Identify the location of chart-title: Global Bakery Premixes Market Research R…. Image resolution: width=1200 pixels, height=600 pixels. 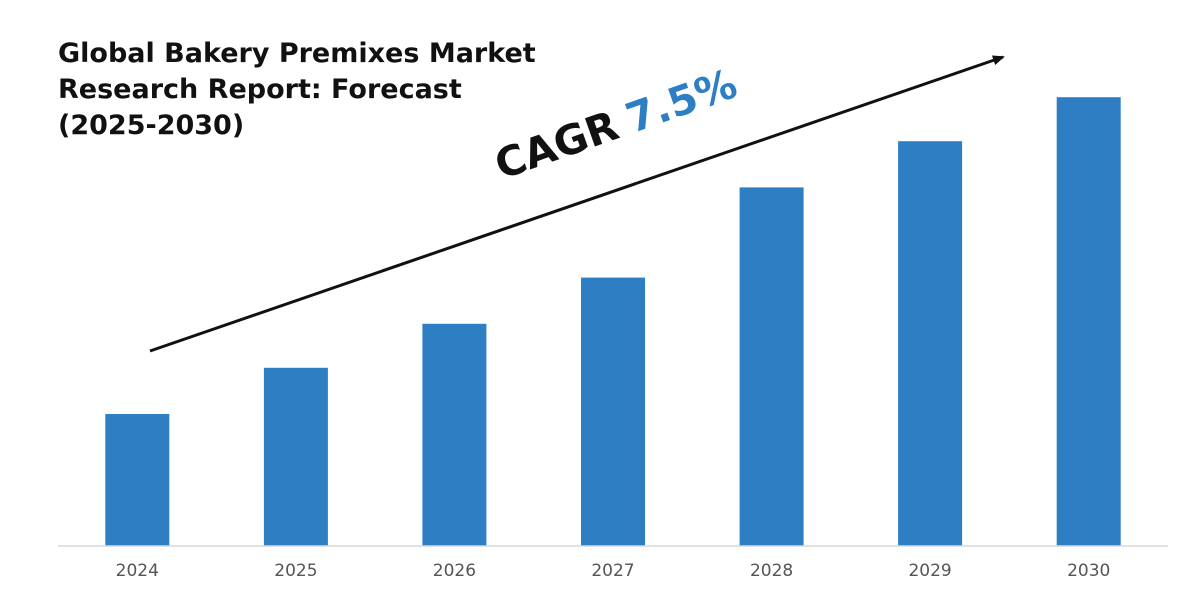
(338, 90).